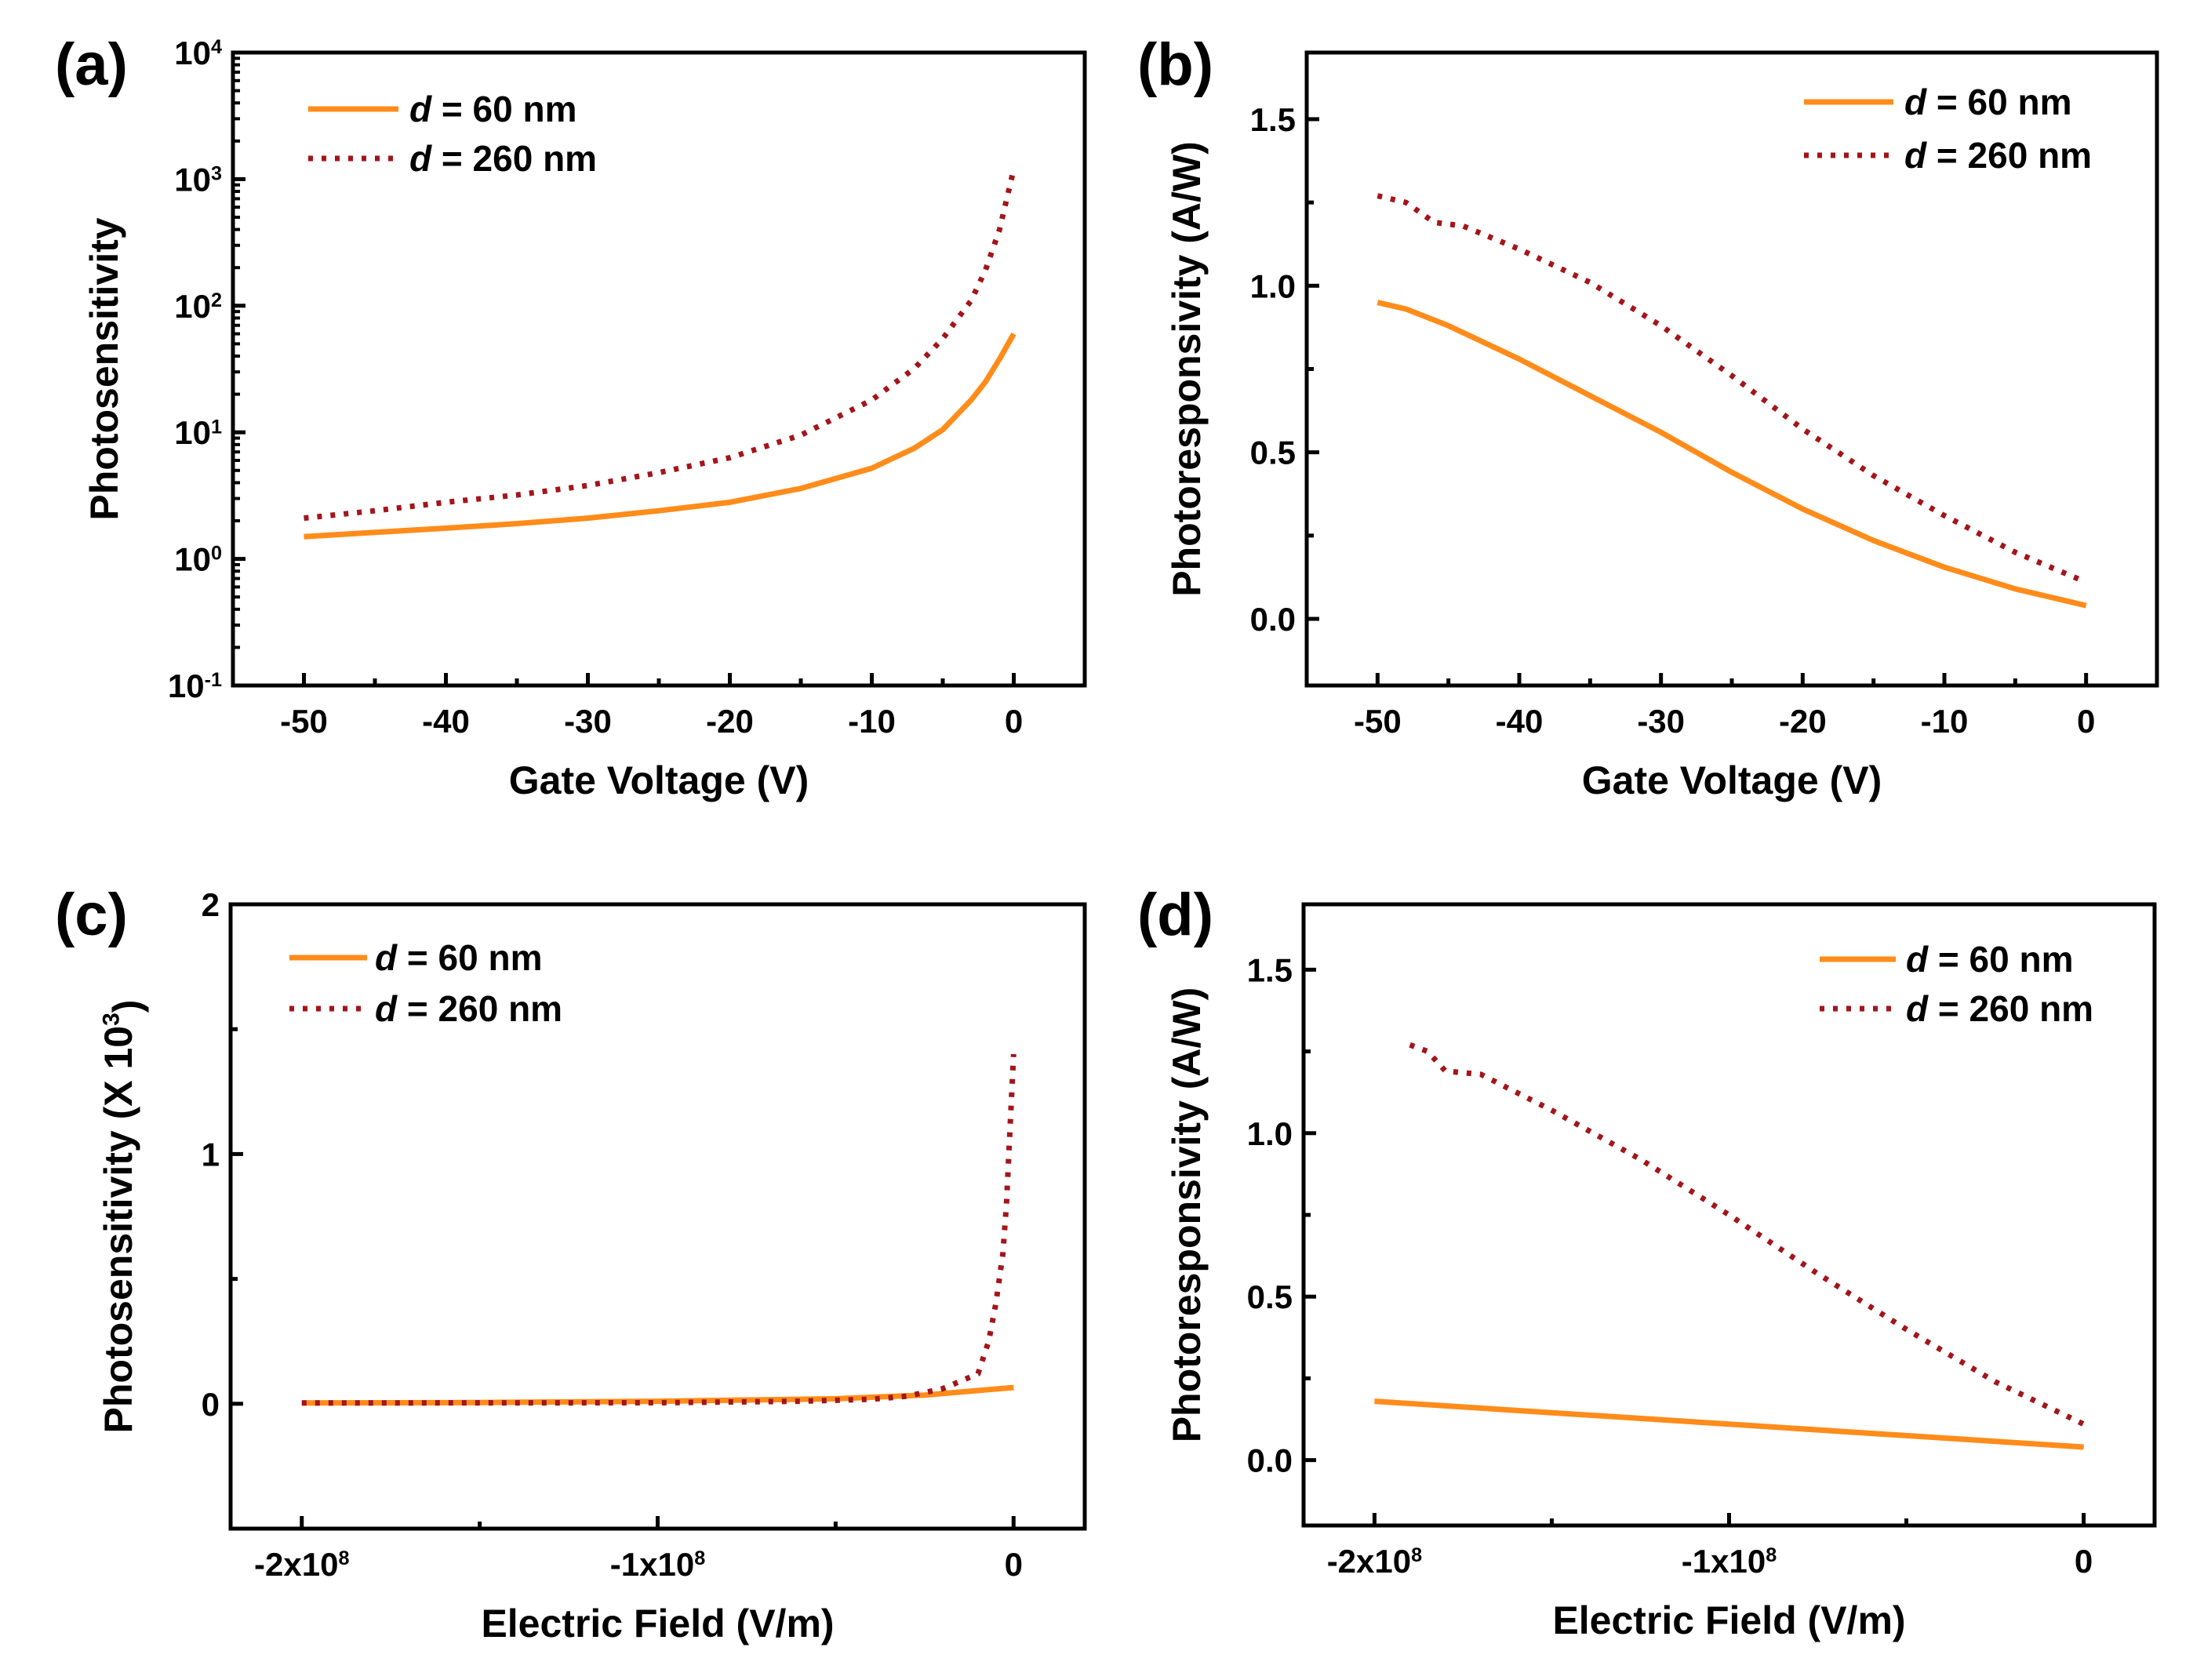 The height and width of the screenshot is (1680, 2204). What do you see at coordinates (122, 1217) in the screenshot?
I see `y-axis-title: Photosensitivity (X 103)` at bounding box center [122, 1217].